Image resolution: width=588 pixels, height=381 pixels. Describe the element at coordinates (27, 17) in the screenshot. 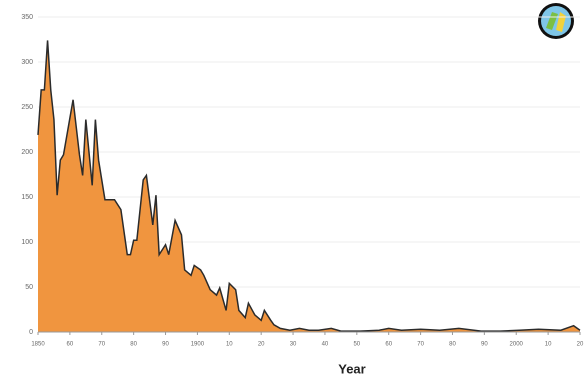

I see `y-tick-label: 350` at that location.